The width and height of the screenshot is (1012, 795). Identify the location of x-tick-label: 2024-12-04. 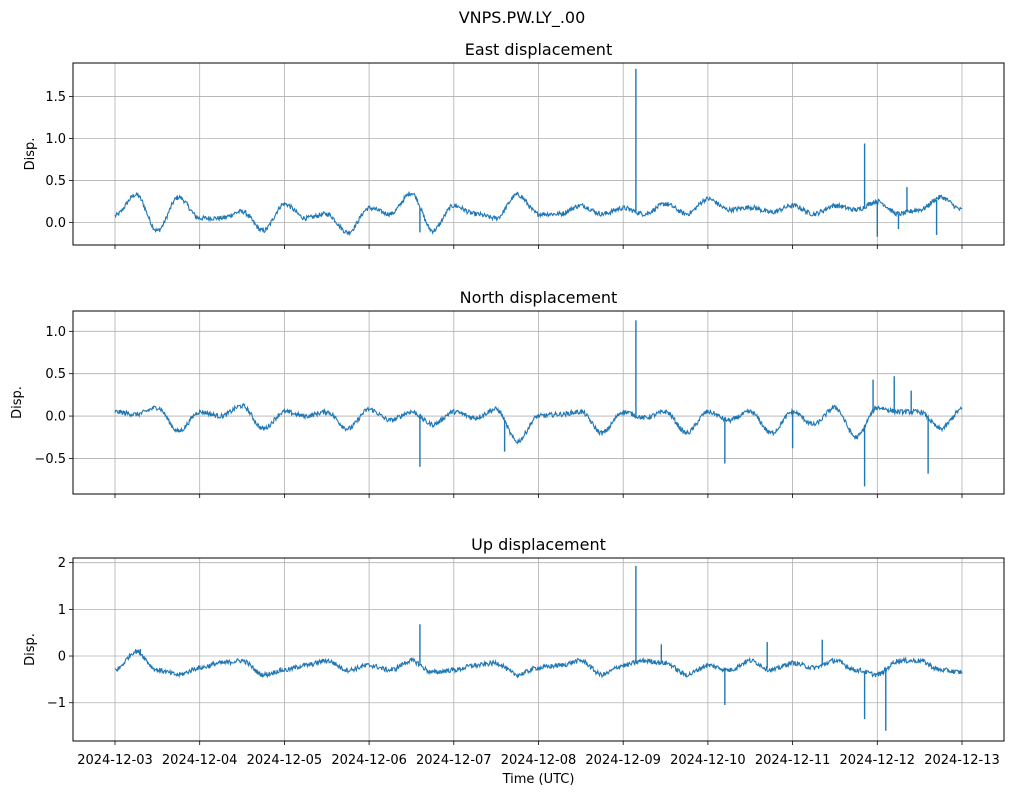
(200, 760).